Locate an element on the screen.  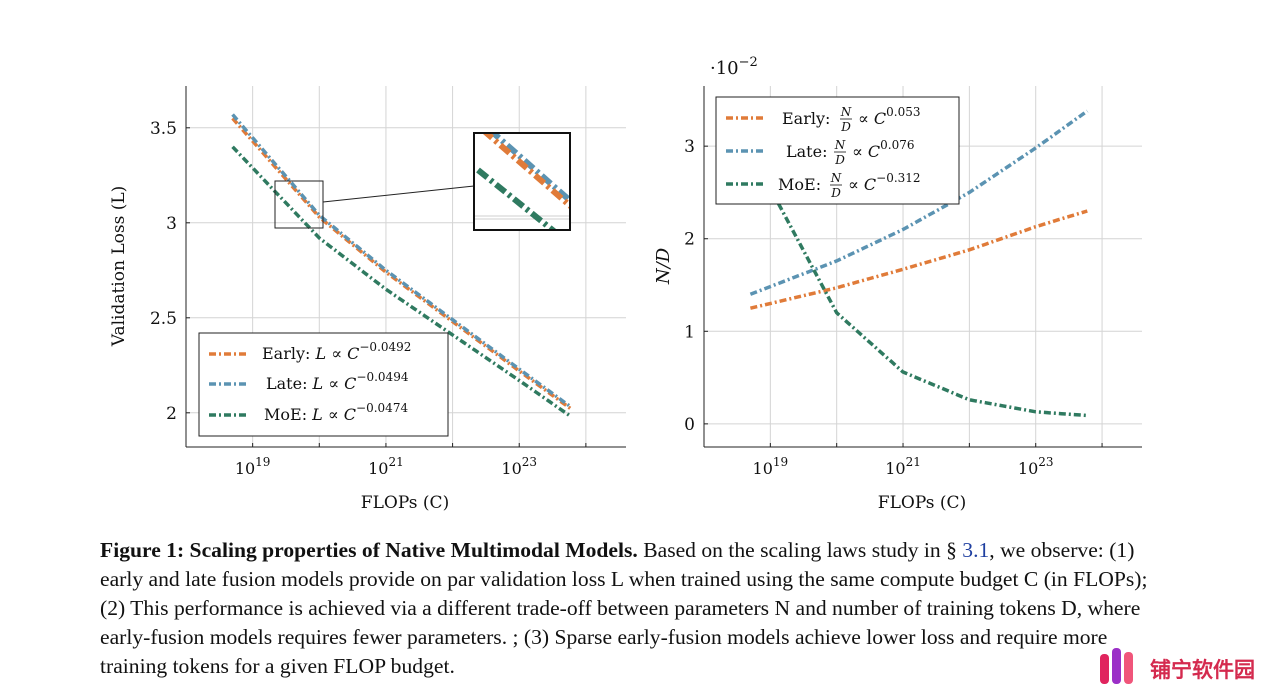
watermark-logo-icon is located at coordinates (1116, 666).